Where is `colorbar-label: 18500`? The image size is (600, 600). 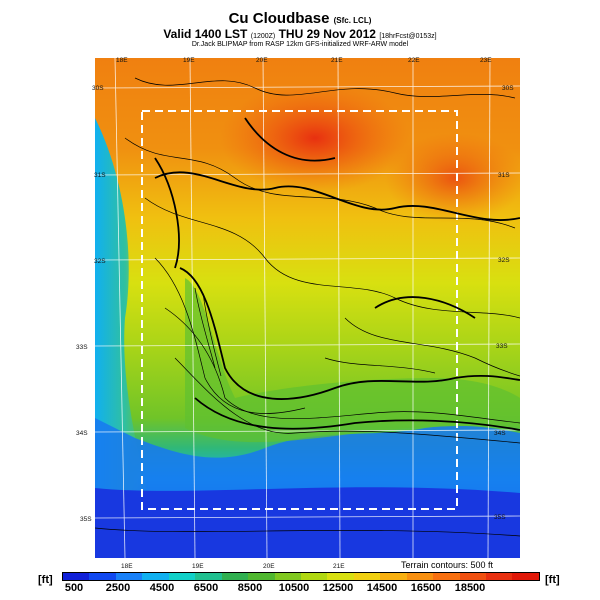
colorbar-label: 18500 is located at coordinates (470, 588).